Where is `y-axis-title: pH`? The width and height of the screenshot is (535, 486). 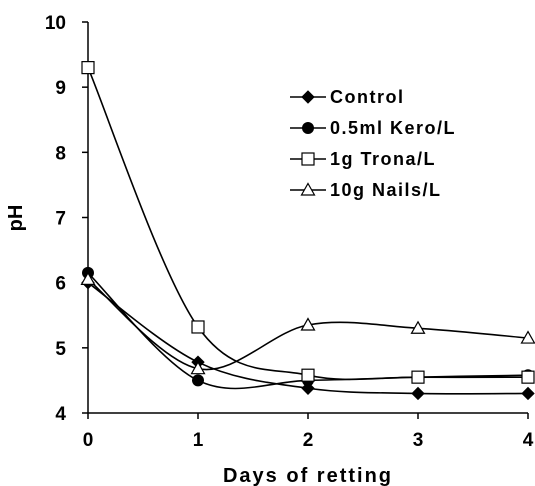 y-axis-title: pH is located at coordinates (16, 218).